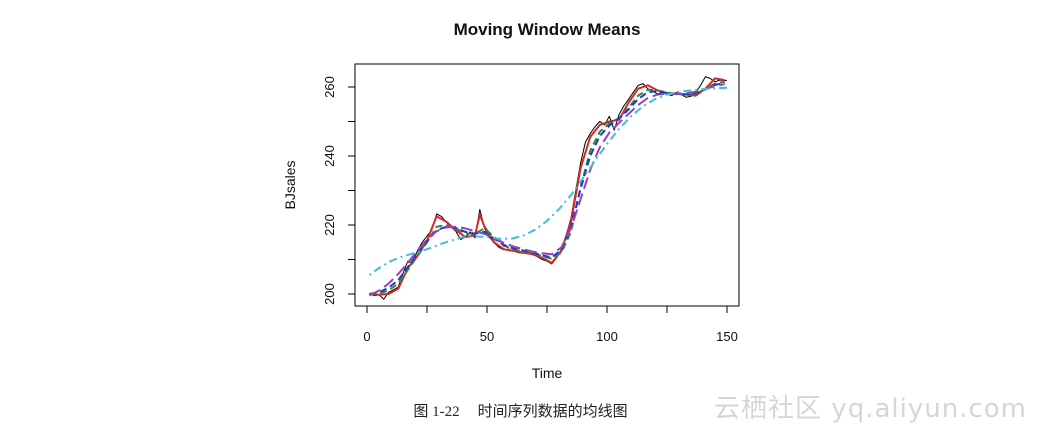 The image size is (1041, 435). What do you see at coordinates (329, 294) in the screenshot?
I see `y-tick-label: 200` at bounding box center [329, 294].